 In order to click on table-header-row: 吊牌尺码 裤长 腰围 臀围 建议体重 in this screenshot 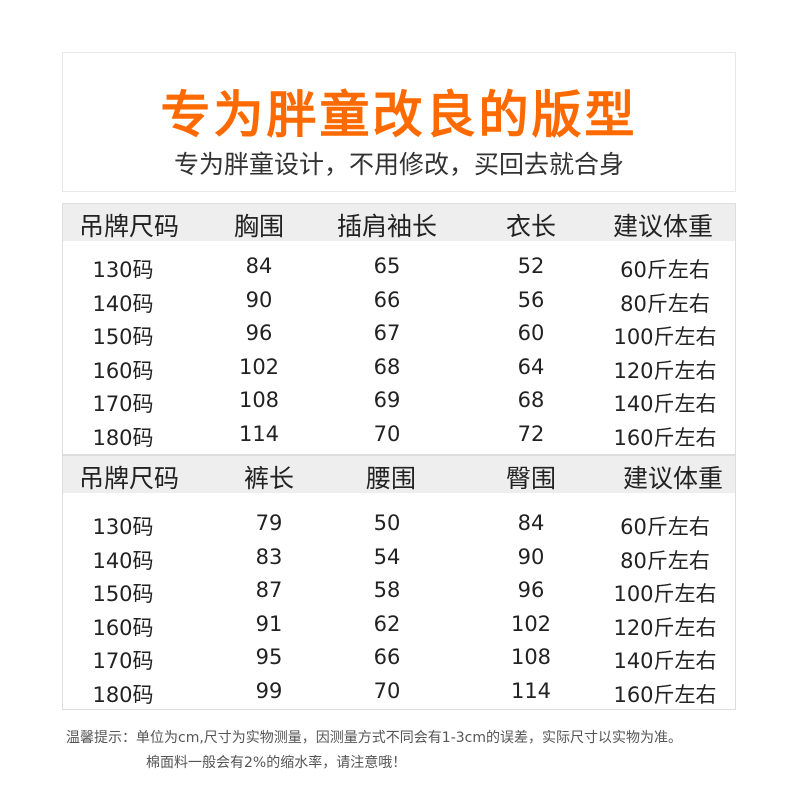, I will do `click(399, 474)`.